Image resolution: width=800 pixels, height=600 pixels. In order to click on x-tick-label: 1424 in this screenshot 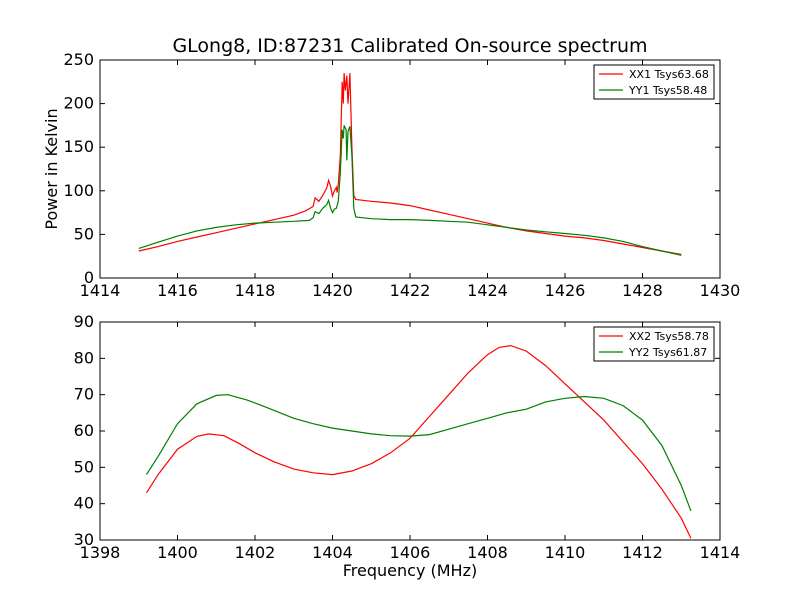, I will do `click(487, 290)`.